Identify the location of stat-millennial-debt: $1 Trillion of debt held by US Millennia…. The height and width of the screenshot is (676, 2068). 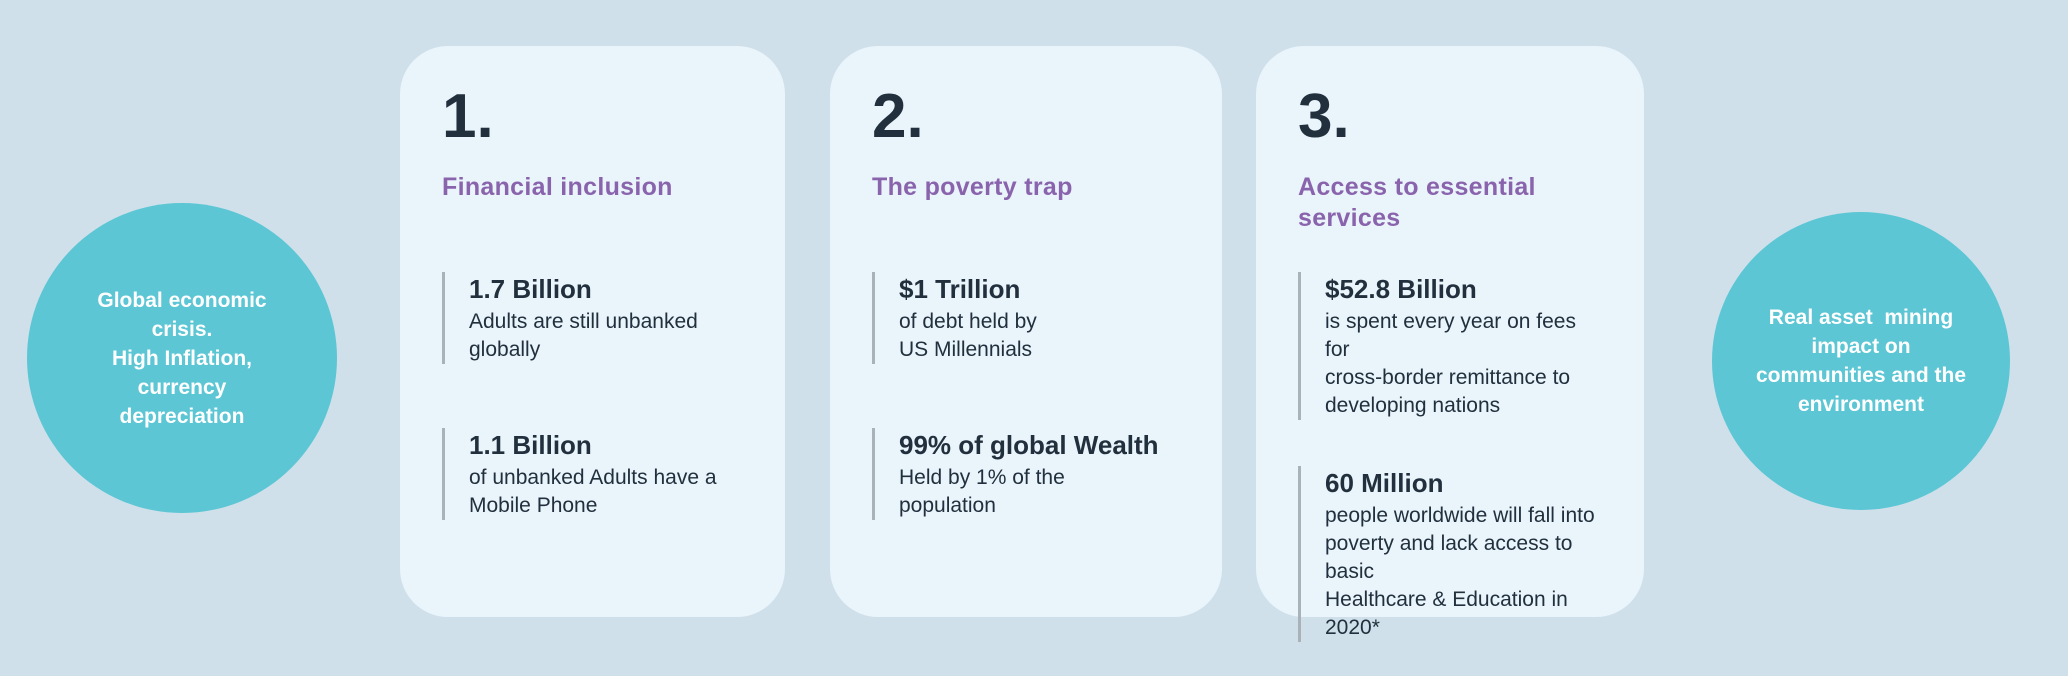
(1026, 318).